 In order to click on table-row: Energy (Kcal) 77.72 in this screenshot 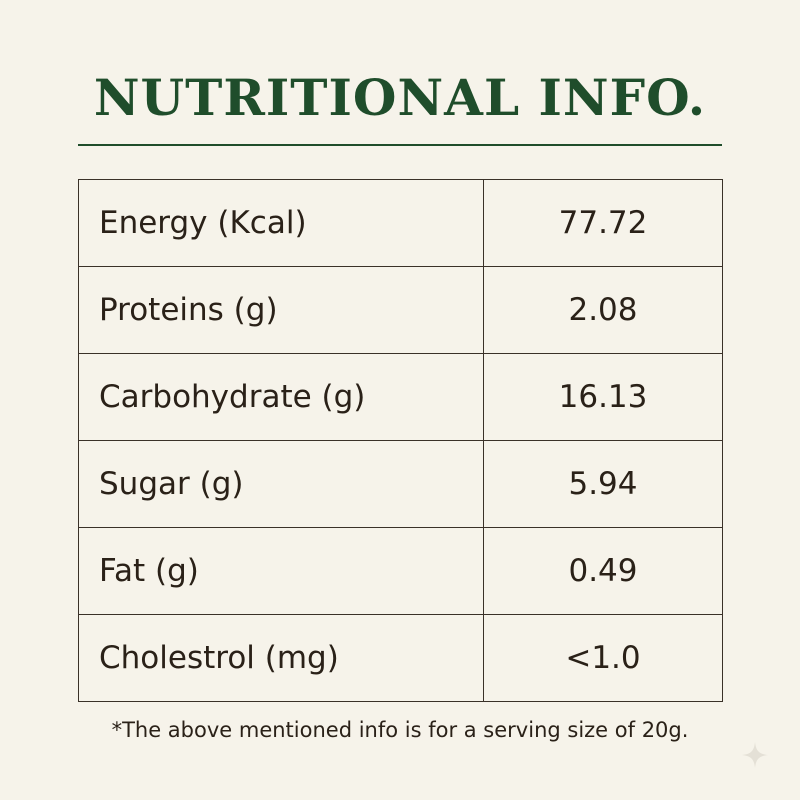, I will do `click(400, 223)`.